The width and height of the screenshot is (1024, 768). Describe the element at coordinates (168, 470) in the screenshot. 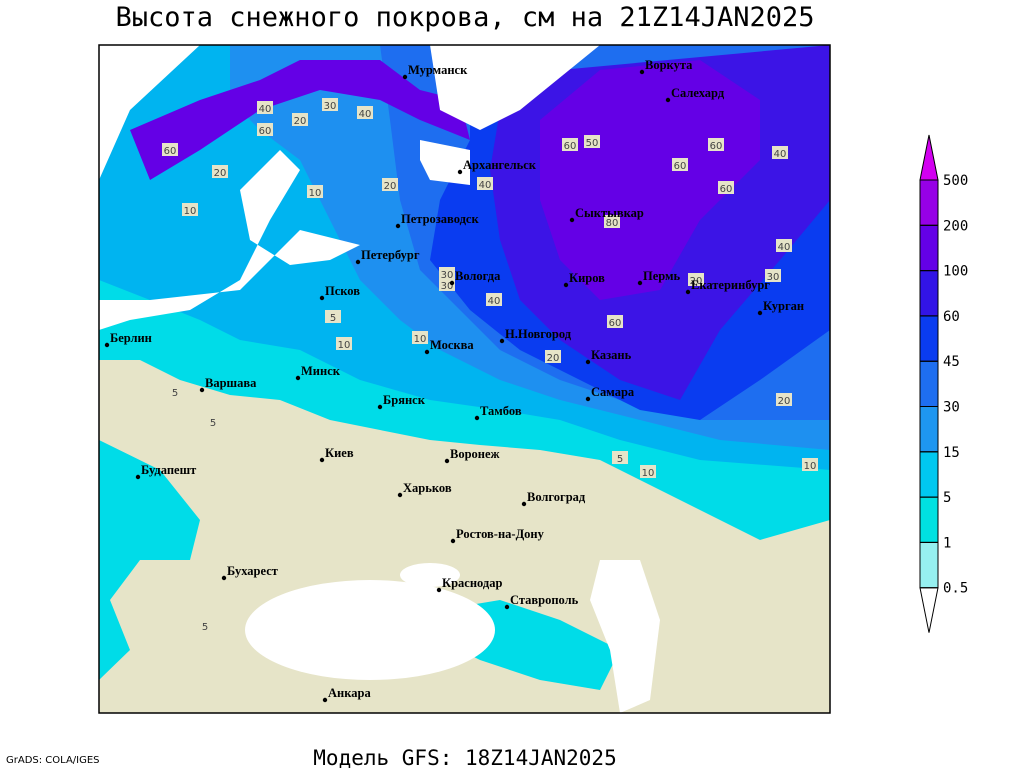

I see `city-label: Будапешт` at that location.